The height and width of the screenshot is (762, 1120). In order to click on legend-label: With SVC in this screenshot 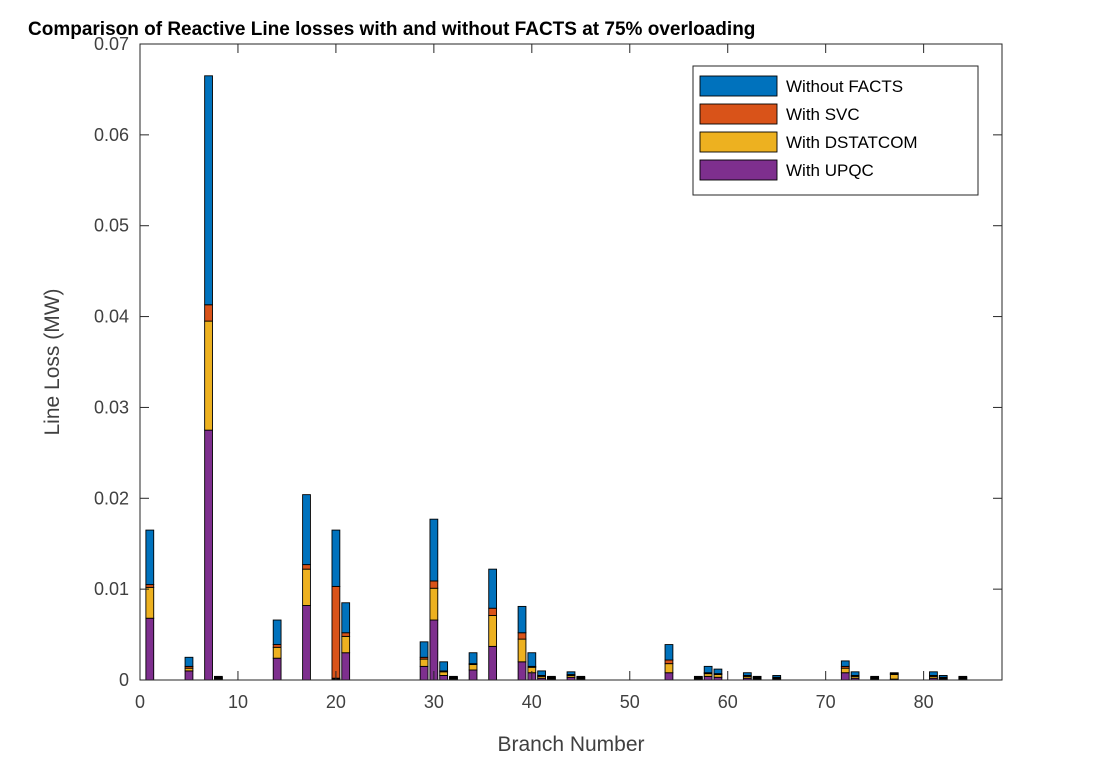, I will do `click(823, 114)`.